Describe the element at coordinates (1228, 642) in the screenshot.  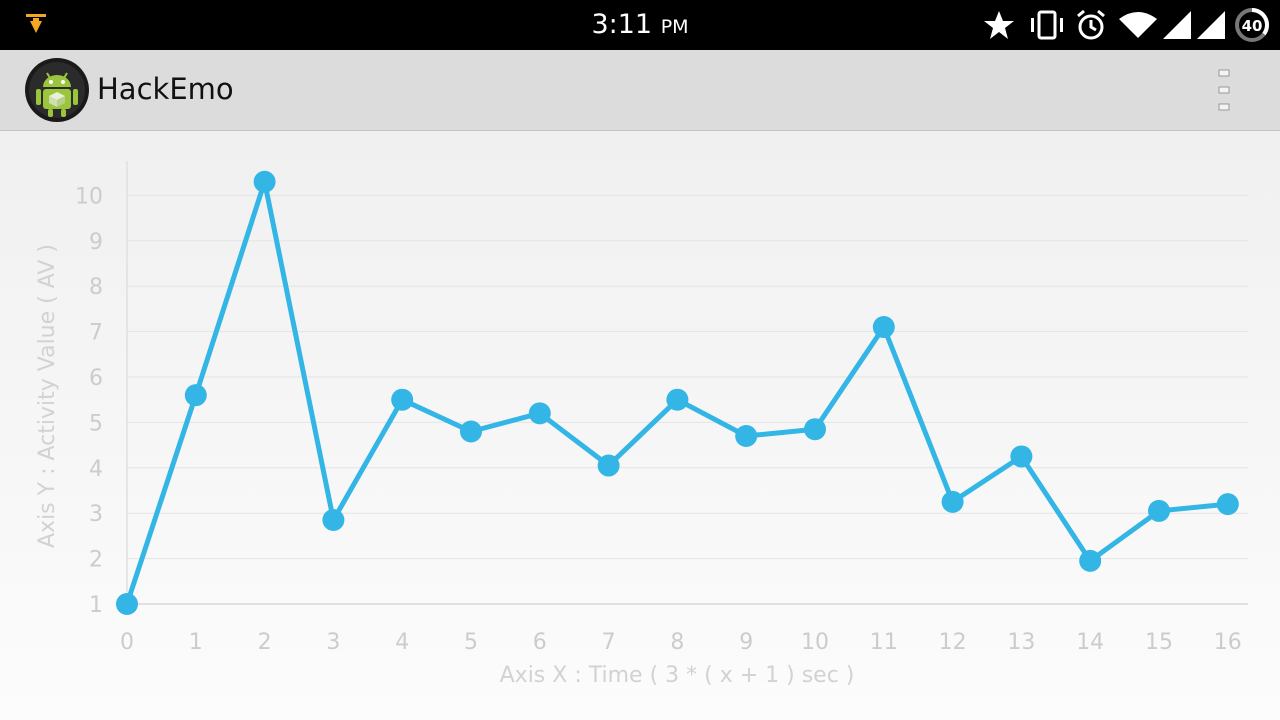
I see `x-tick-label: 16` at that location.